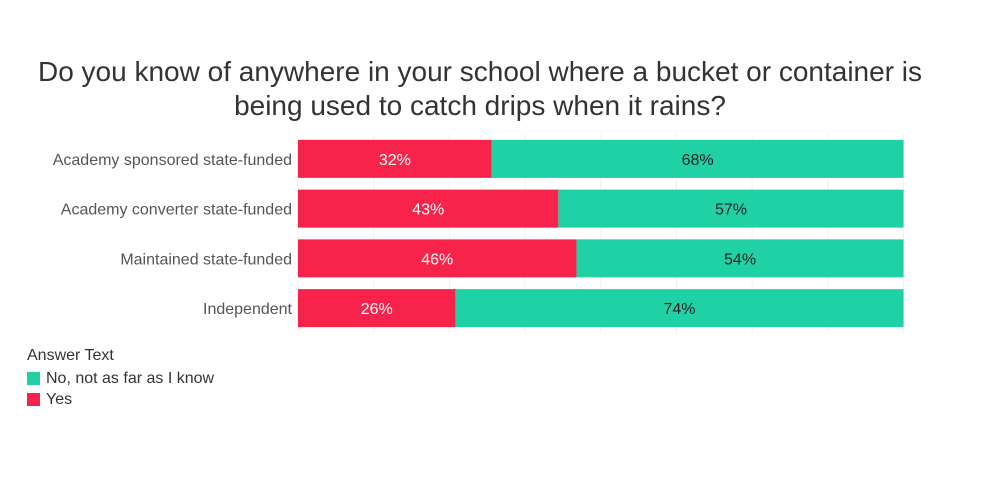  I want to click on data-label-no: 54%, so click(740, 259).